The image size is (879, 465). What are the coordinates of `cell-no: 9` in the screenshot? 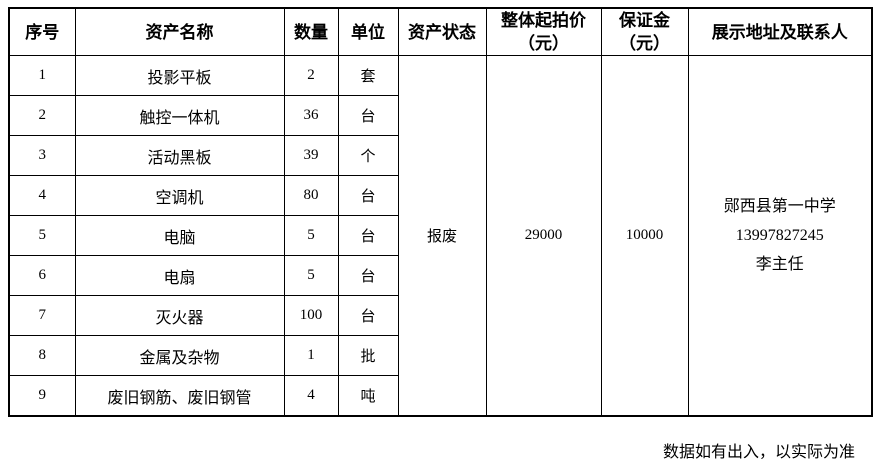 It's located at (42, 396).